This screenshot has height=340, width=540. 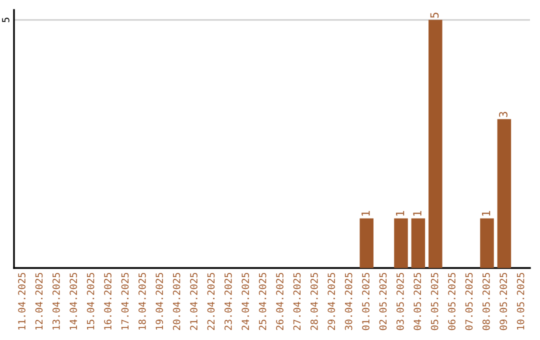 I want to click on x-tick-label: 06.05.2025, so click(x=452, y=301).